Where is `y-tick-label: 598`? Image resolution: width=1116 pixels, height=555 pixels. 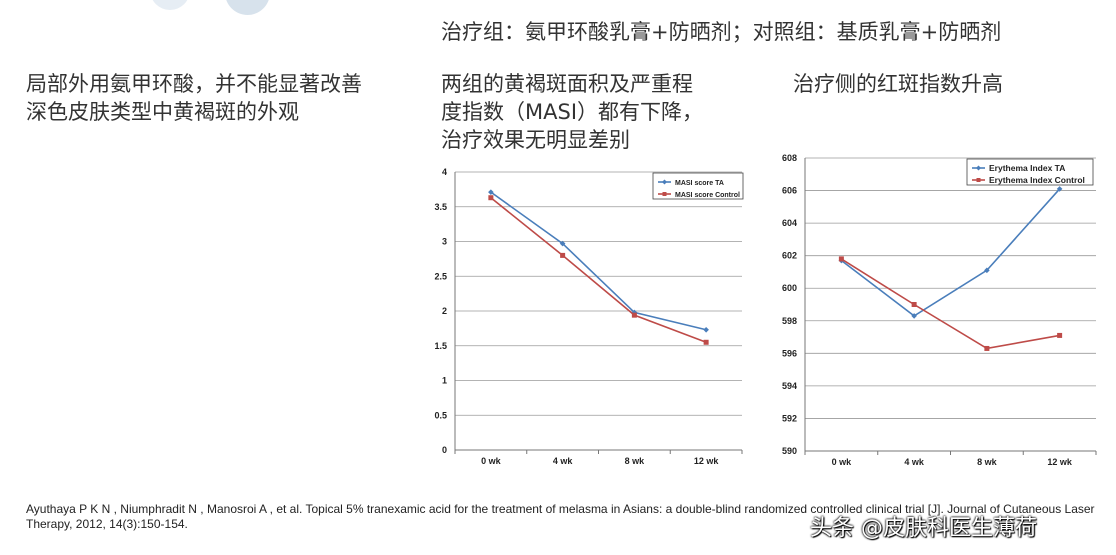 y-tick-label: 598 is located at coordinates (789, 321).